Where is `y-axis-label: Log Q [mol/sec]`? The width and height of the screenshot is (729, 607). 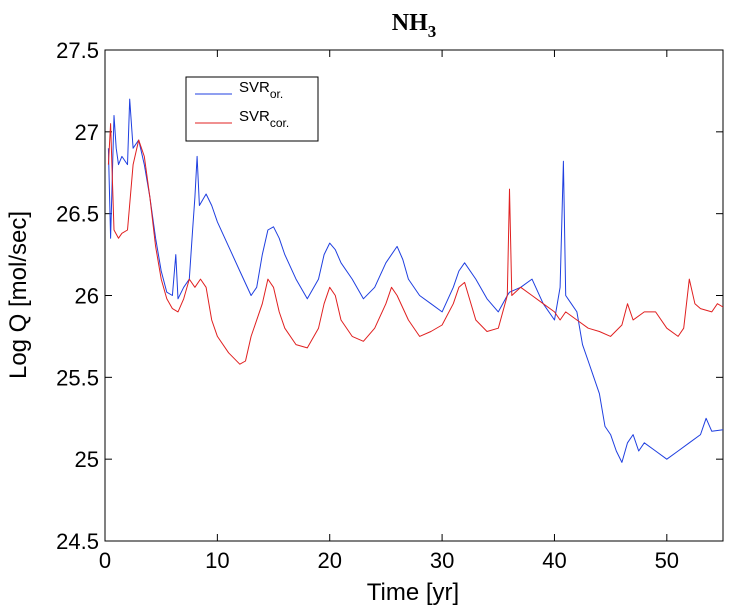
y-axis-label: Log Q [mol/sec] is located at coordinates (18, 295).